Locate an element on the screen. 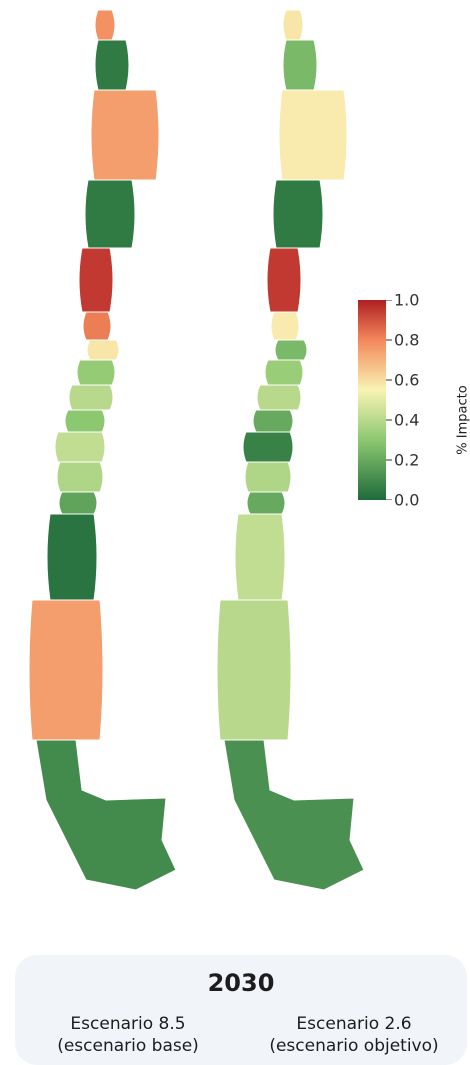  scenario-left-name: Escenario 8.5 is located at coordinates (128, 1024).